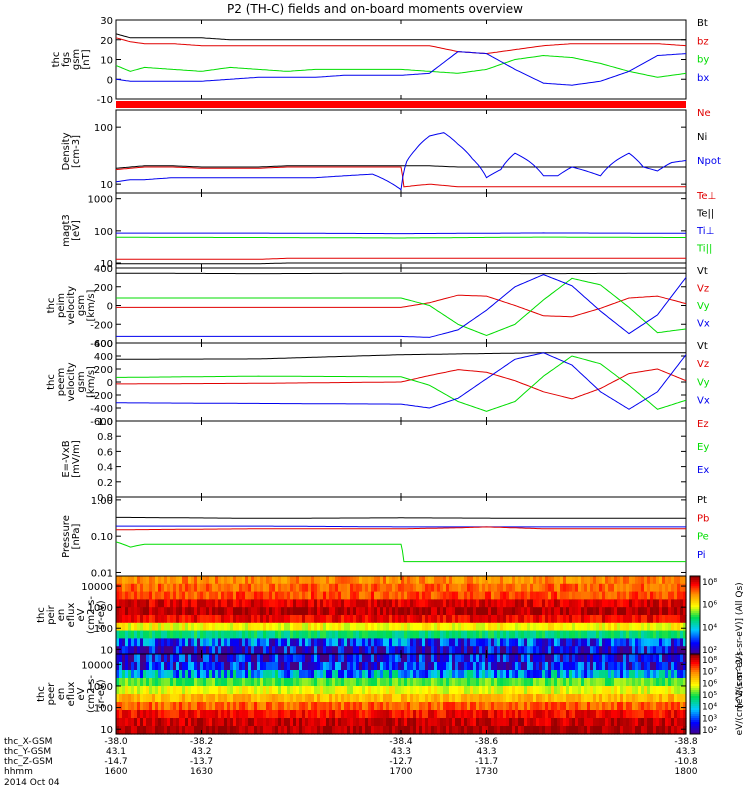  What do you see at coordinates (27, 752) in the screenshot?
I see `x-axis-row-label: thc_Y-GSM` at bounding box center [27, 752].